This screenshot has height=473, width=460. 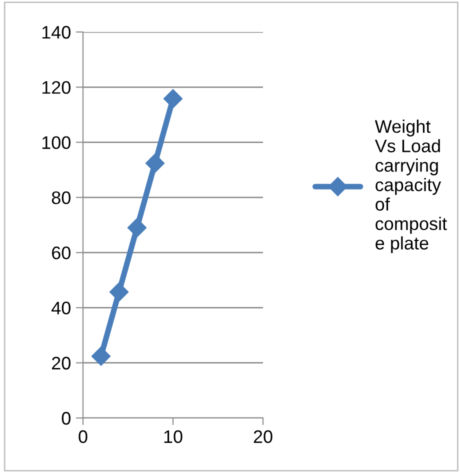 What do you see at coordinates (263, 437) in the screenshot?
I see `x-tick-label: 20` at bounding box center [263, 437].